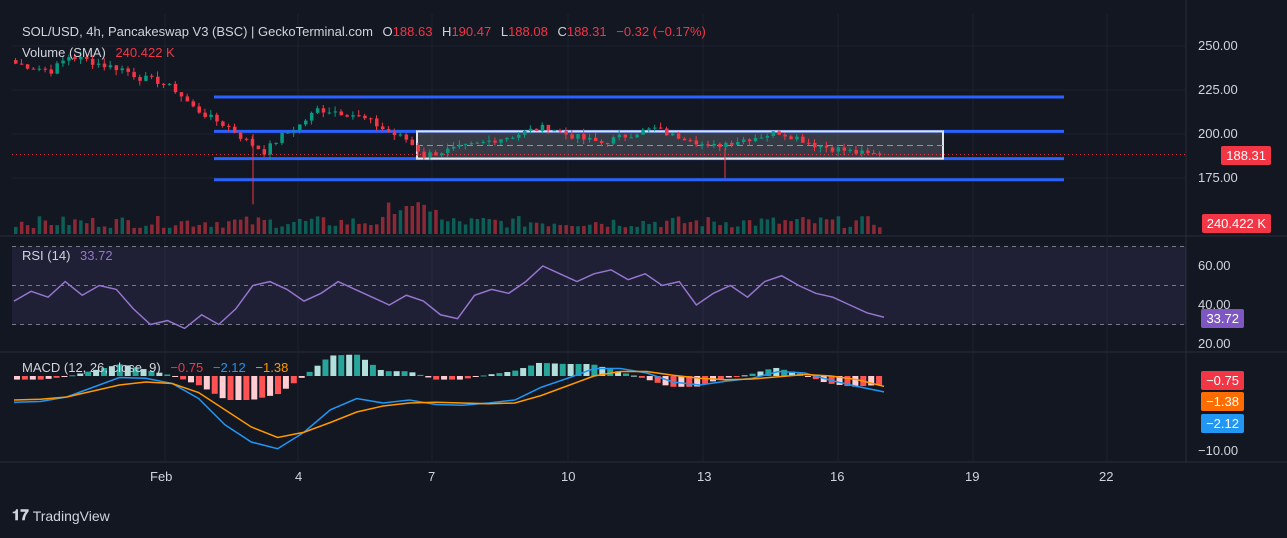  Describe the element at coordinates (61, 515) in the screenshot. I see `tradingview-brand: 𝟏𝟕 TradingView` at that location.